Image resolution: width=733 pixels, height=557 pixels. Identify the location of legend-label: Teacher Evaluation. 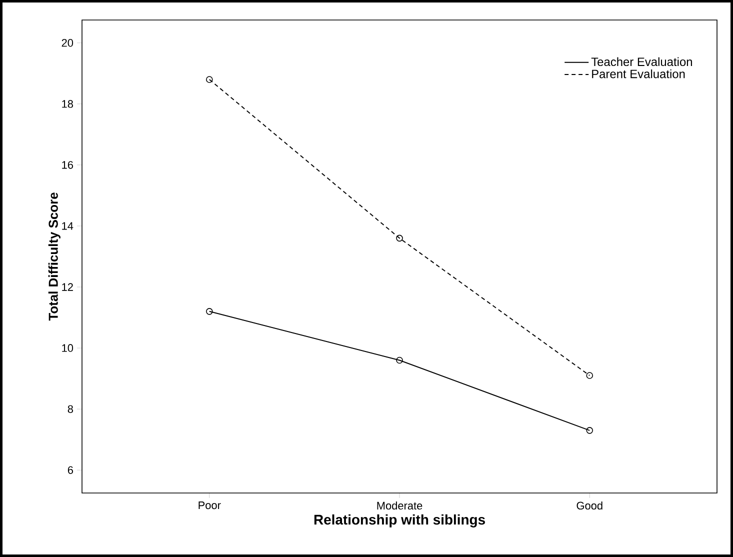
(641, 61).